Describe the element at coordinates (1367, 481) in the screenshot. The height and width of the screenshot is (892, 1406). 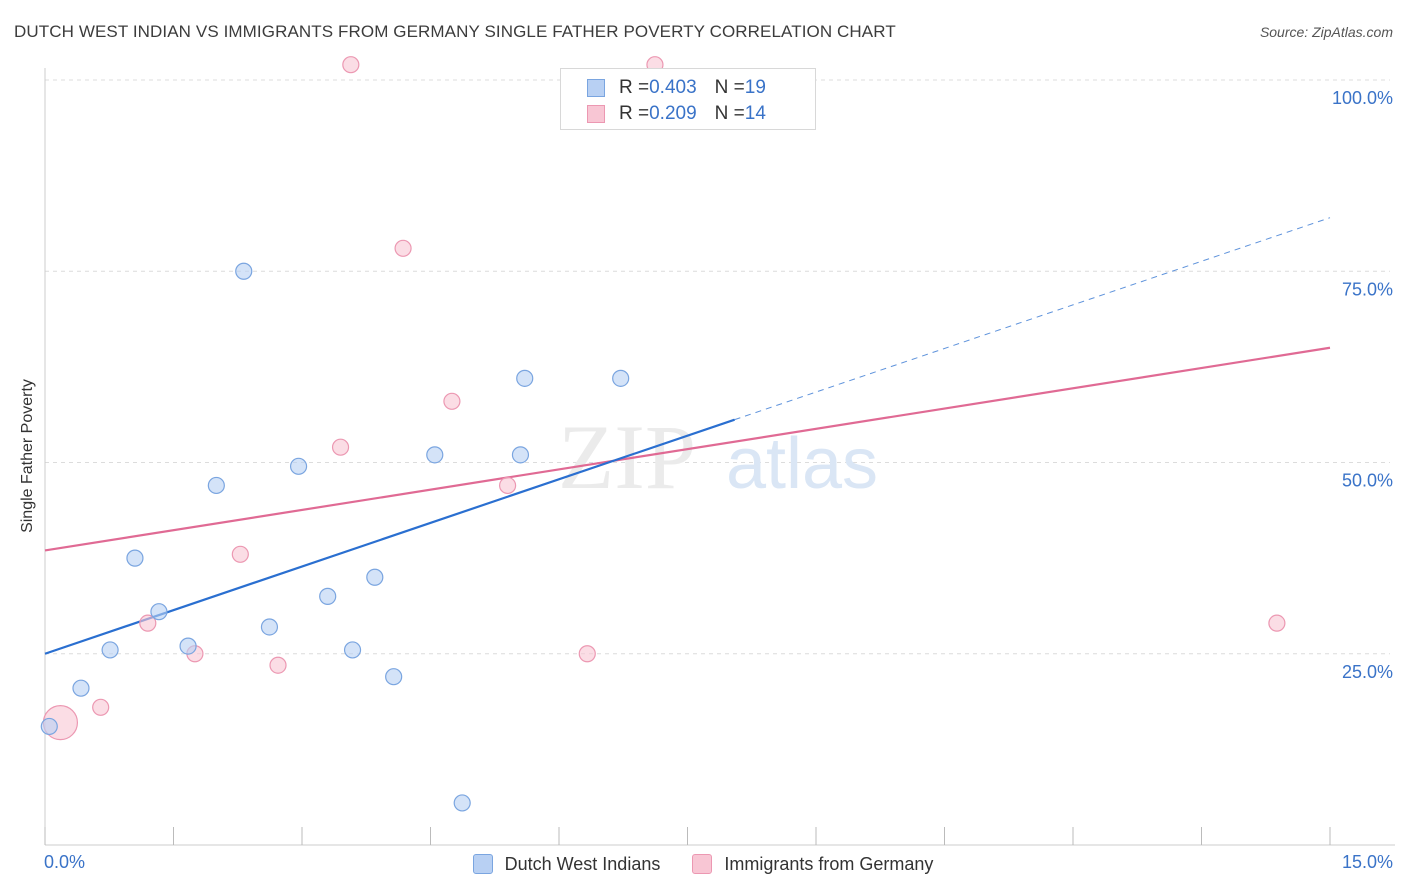
I see `y-tick-label: 50.0%` at that location.